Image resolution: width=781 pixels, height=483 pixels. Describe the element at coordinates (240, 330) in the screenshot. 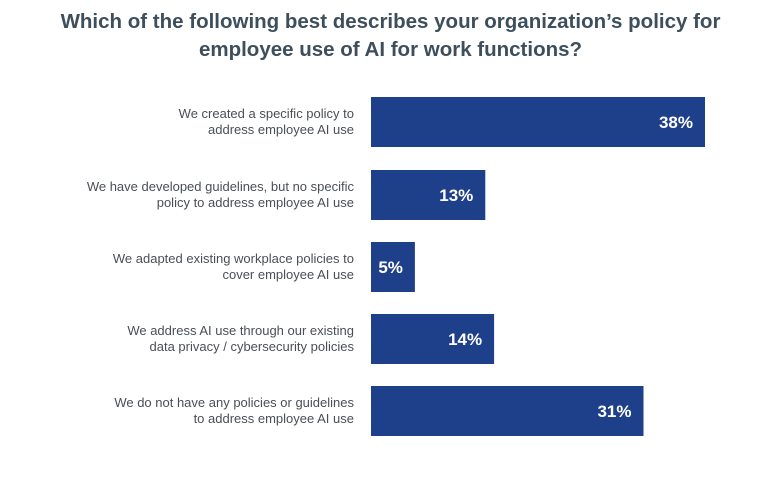

I see `category-label-4-line-1: We address AI use through our existing` at that location.